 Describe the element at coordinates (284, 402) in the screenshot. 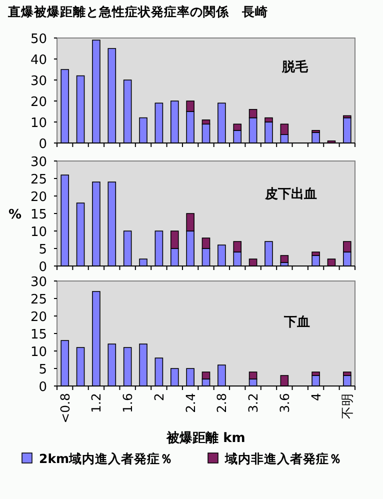

I see `x-tick-label: 3.6` at that location.